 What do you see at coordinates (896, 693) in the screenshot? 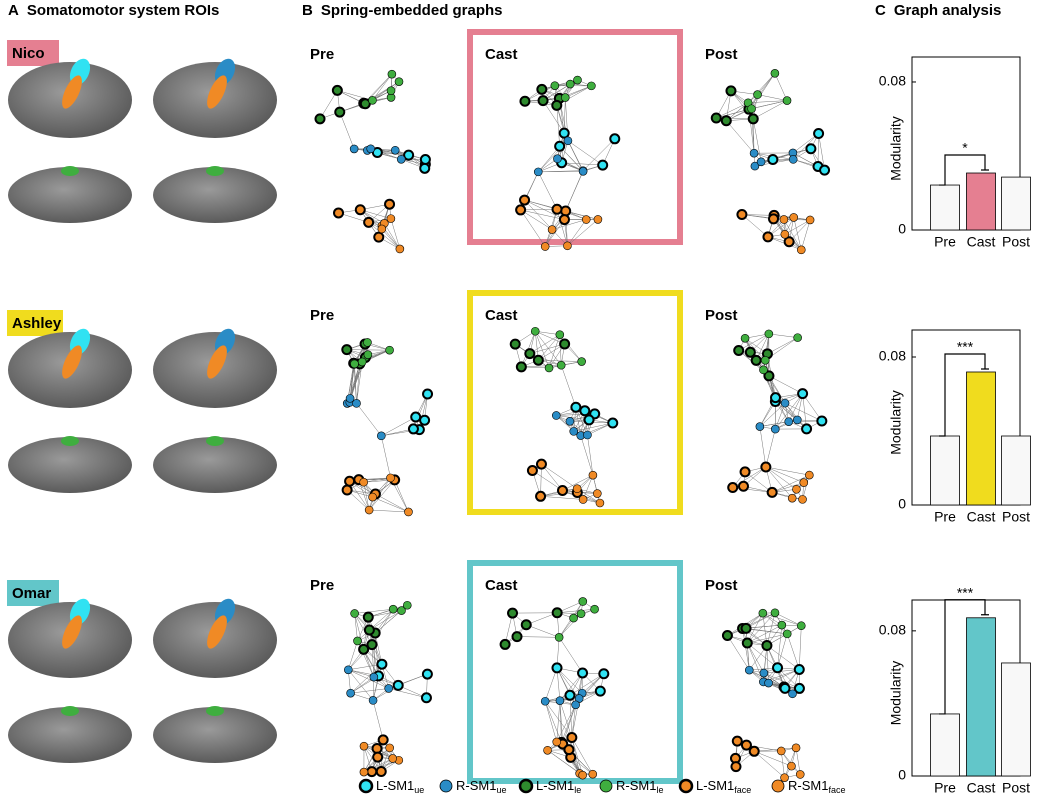
I see `y-axis-label: Modularity` at bounding box center [896, 693].